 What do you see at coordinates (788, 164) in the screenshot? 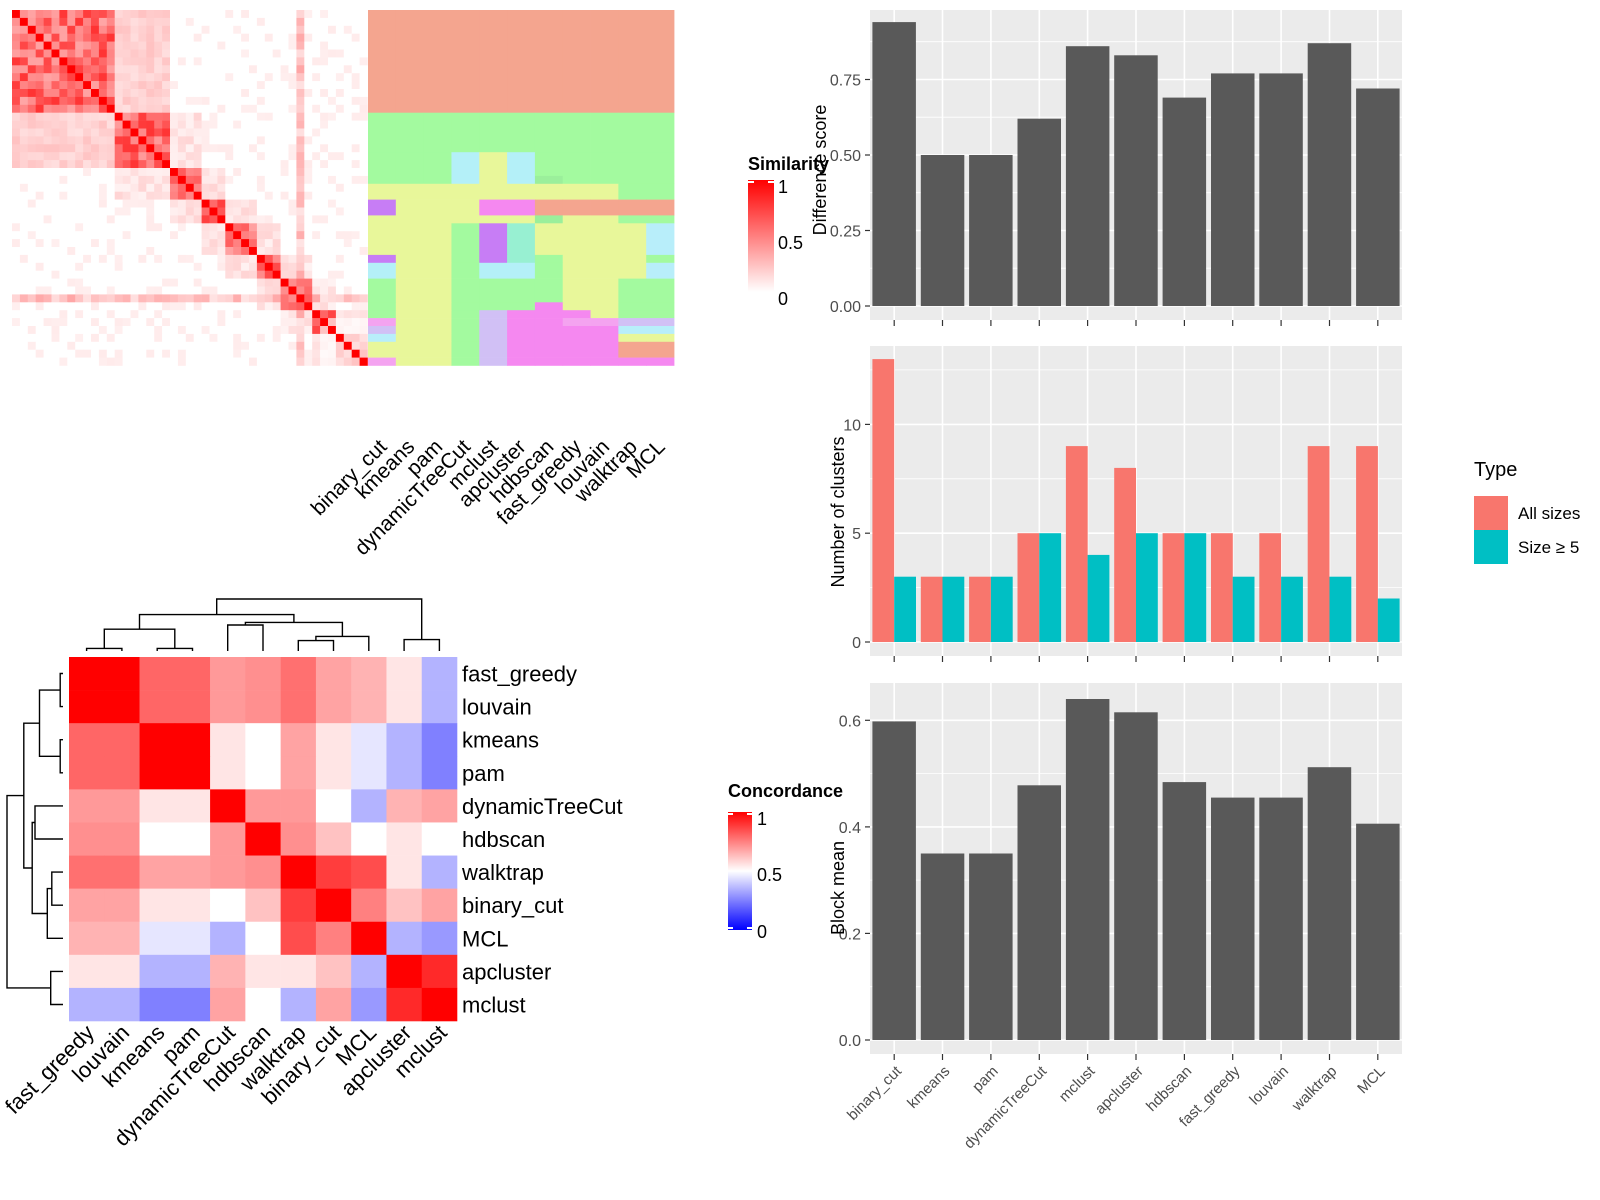
I see `similarity-legend-title: Similarity` at bounding box center [788, 164].